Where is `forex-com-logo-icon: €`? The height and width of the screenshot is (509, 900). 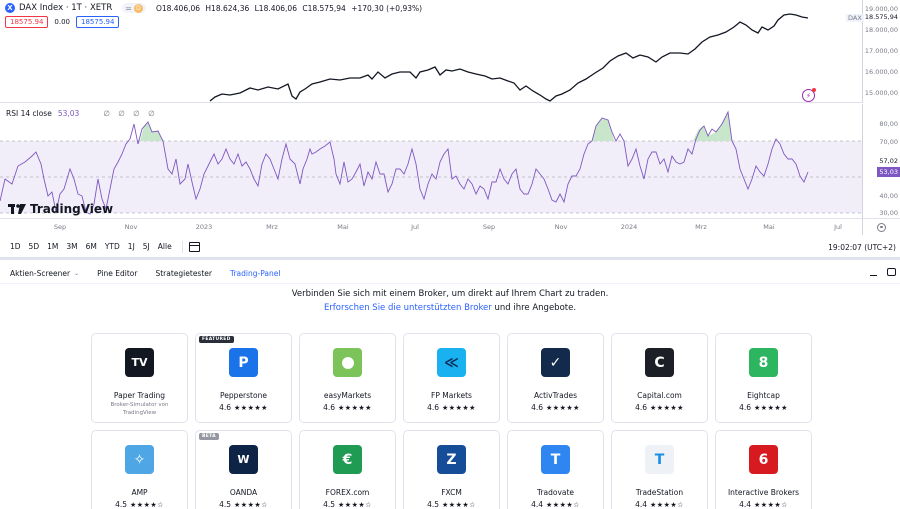 forex-com-logo-icon: € is located at coordinates (347, 459).